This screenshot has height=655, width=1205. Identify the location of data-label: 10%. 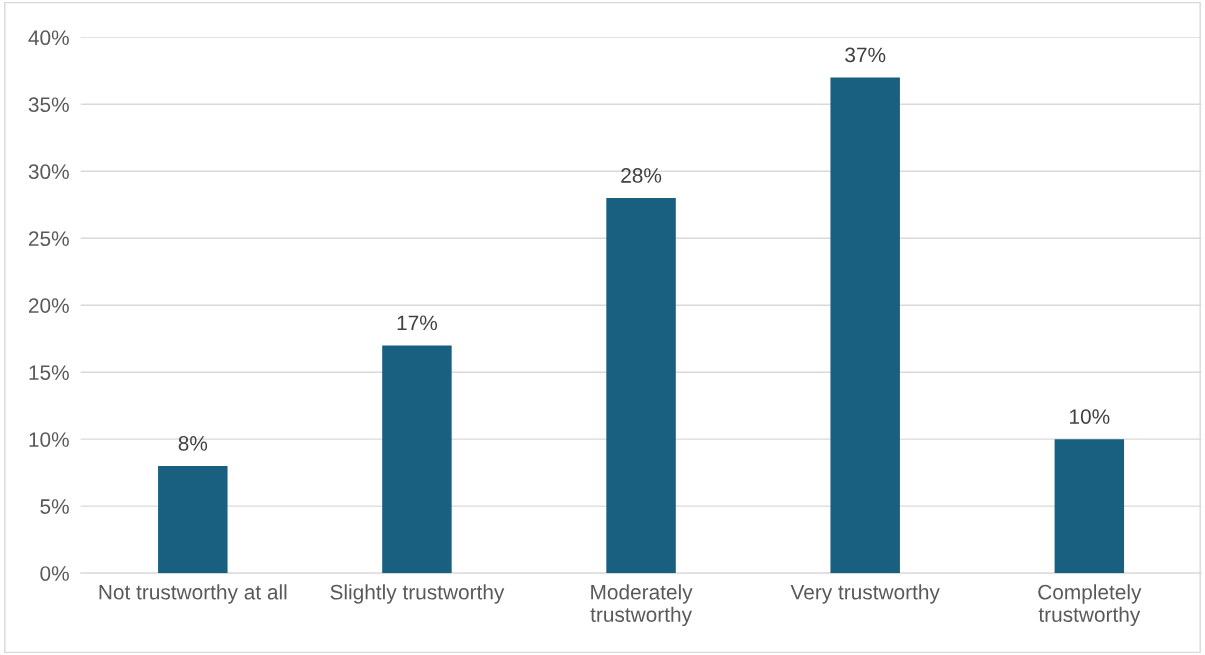
(1090, 416).